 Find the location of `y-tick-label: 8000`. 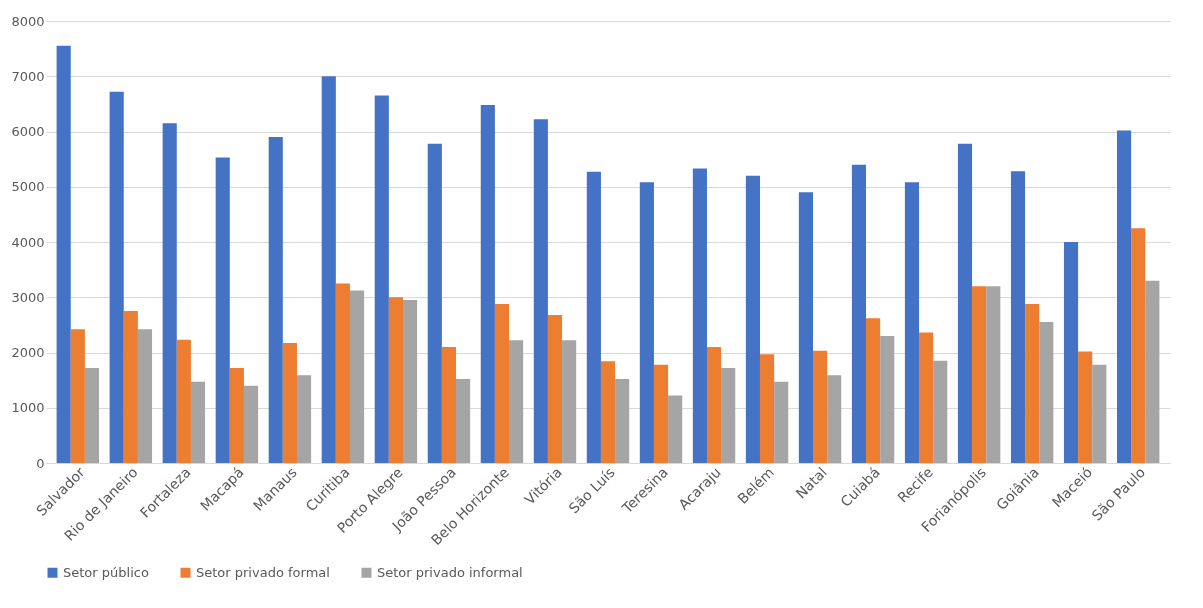

y-tick-label: 8000 is located at coordinates (28, 21).